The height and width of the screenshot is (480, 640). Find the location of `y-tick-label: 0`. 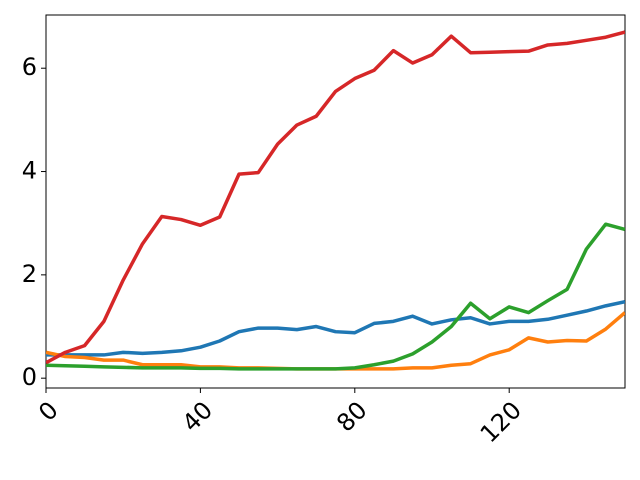

y-tick-label: 0 is located at coordinates (29, 377).